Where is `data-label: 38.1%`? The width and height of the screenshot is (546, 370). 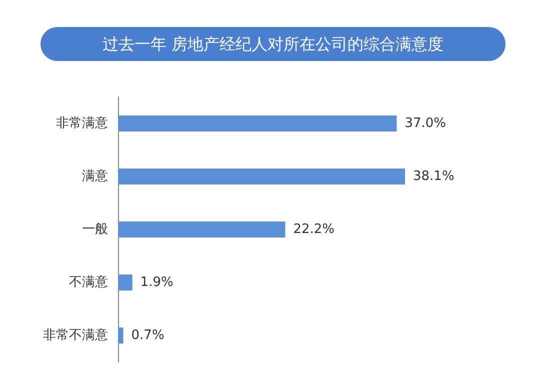 data-label: 38.1% is located at coordinates (433, 176).